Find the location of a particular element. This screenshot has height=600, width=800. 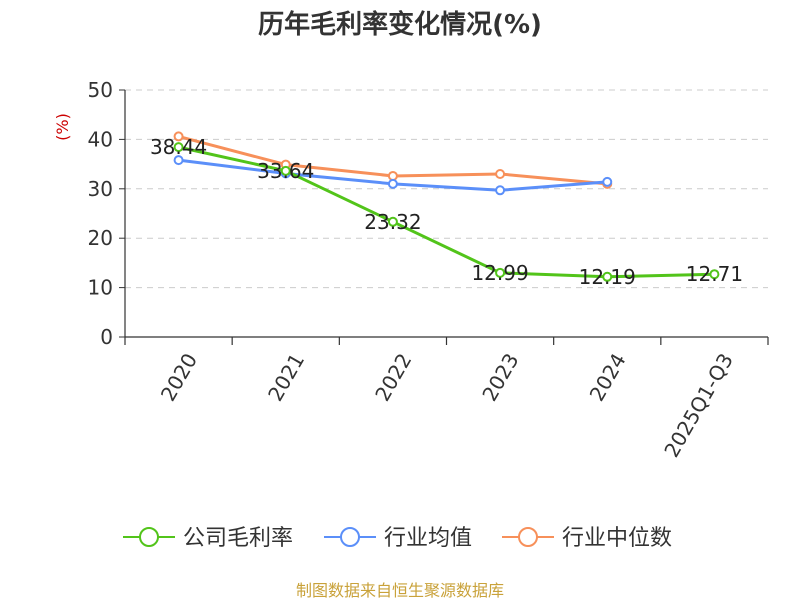

data-label: 33.64 is located at coordinates (285, 171).